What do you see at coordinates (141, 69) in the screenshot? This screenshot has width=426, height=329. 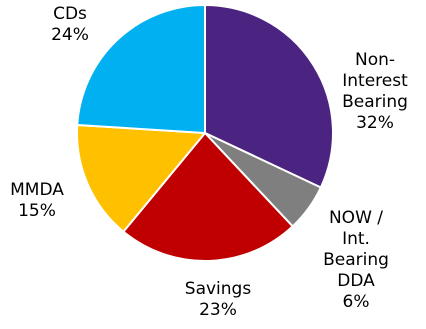 I see `pie-slice-cds` at bounding box center [141, 69].